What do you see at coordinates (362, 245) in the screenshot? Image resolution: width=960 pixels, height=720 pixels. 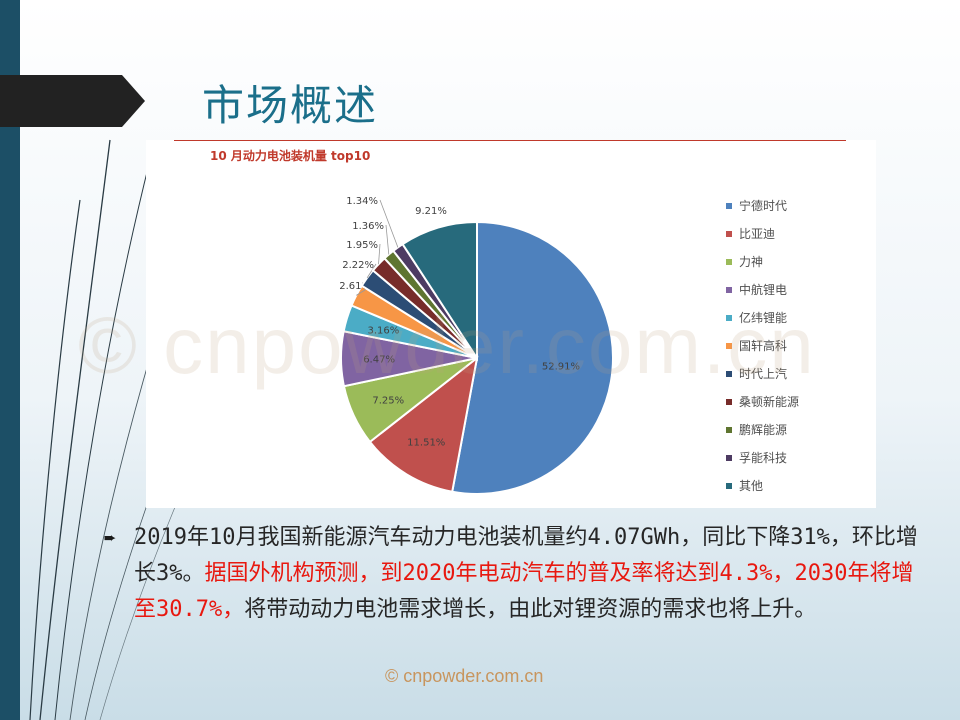 I see `pie-data-label: 1.95%` at bounding box center [362, 245].